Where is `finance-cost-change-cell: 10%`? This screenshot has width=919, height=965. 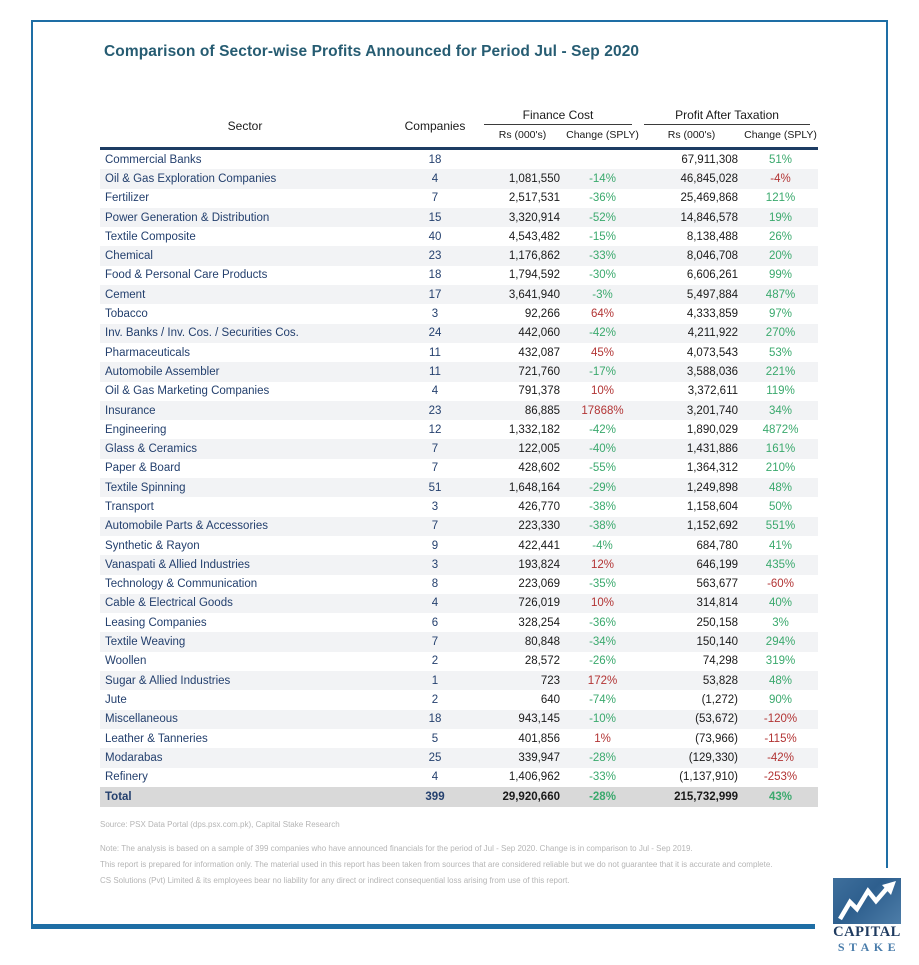 finance-cost-change-cell: 10% is located at coordinates (602, 391).